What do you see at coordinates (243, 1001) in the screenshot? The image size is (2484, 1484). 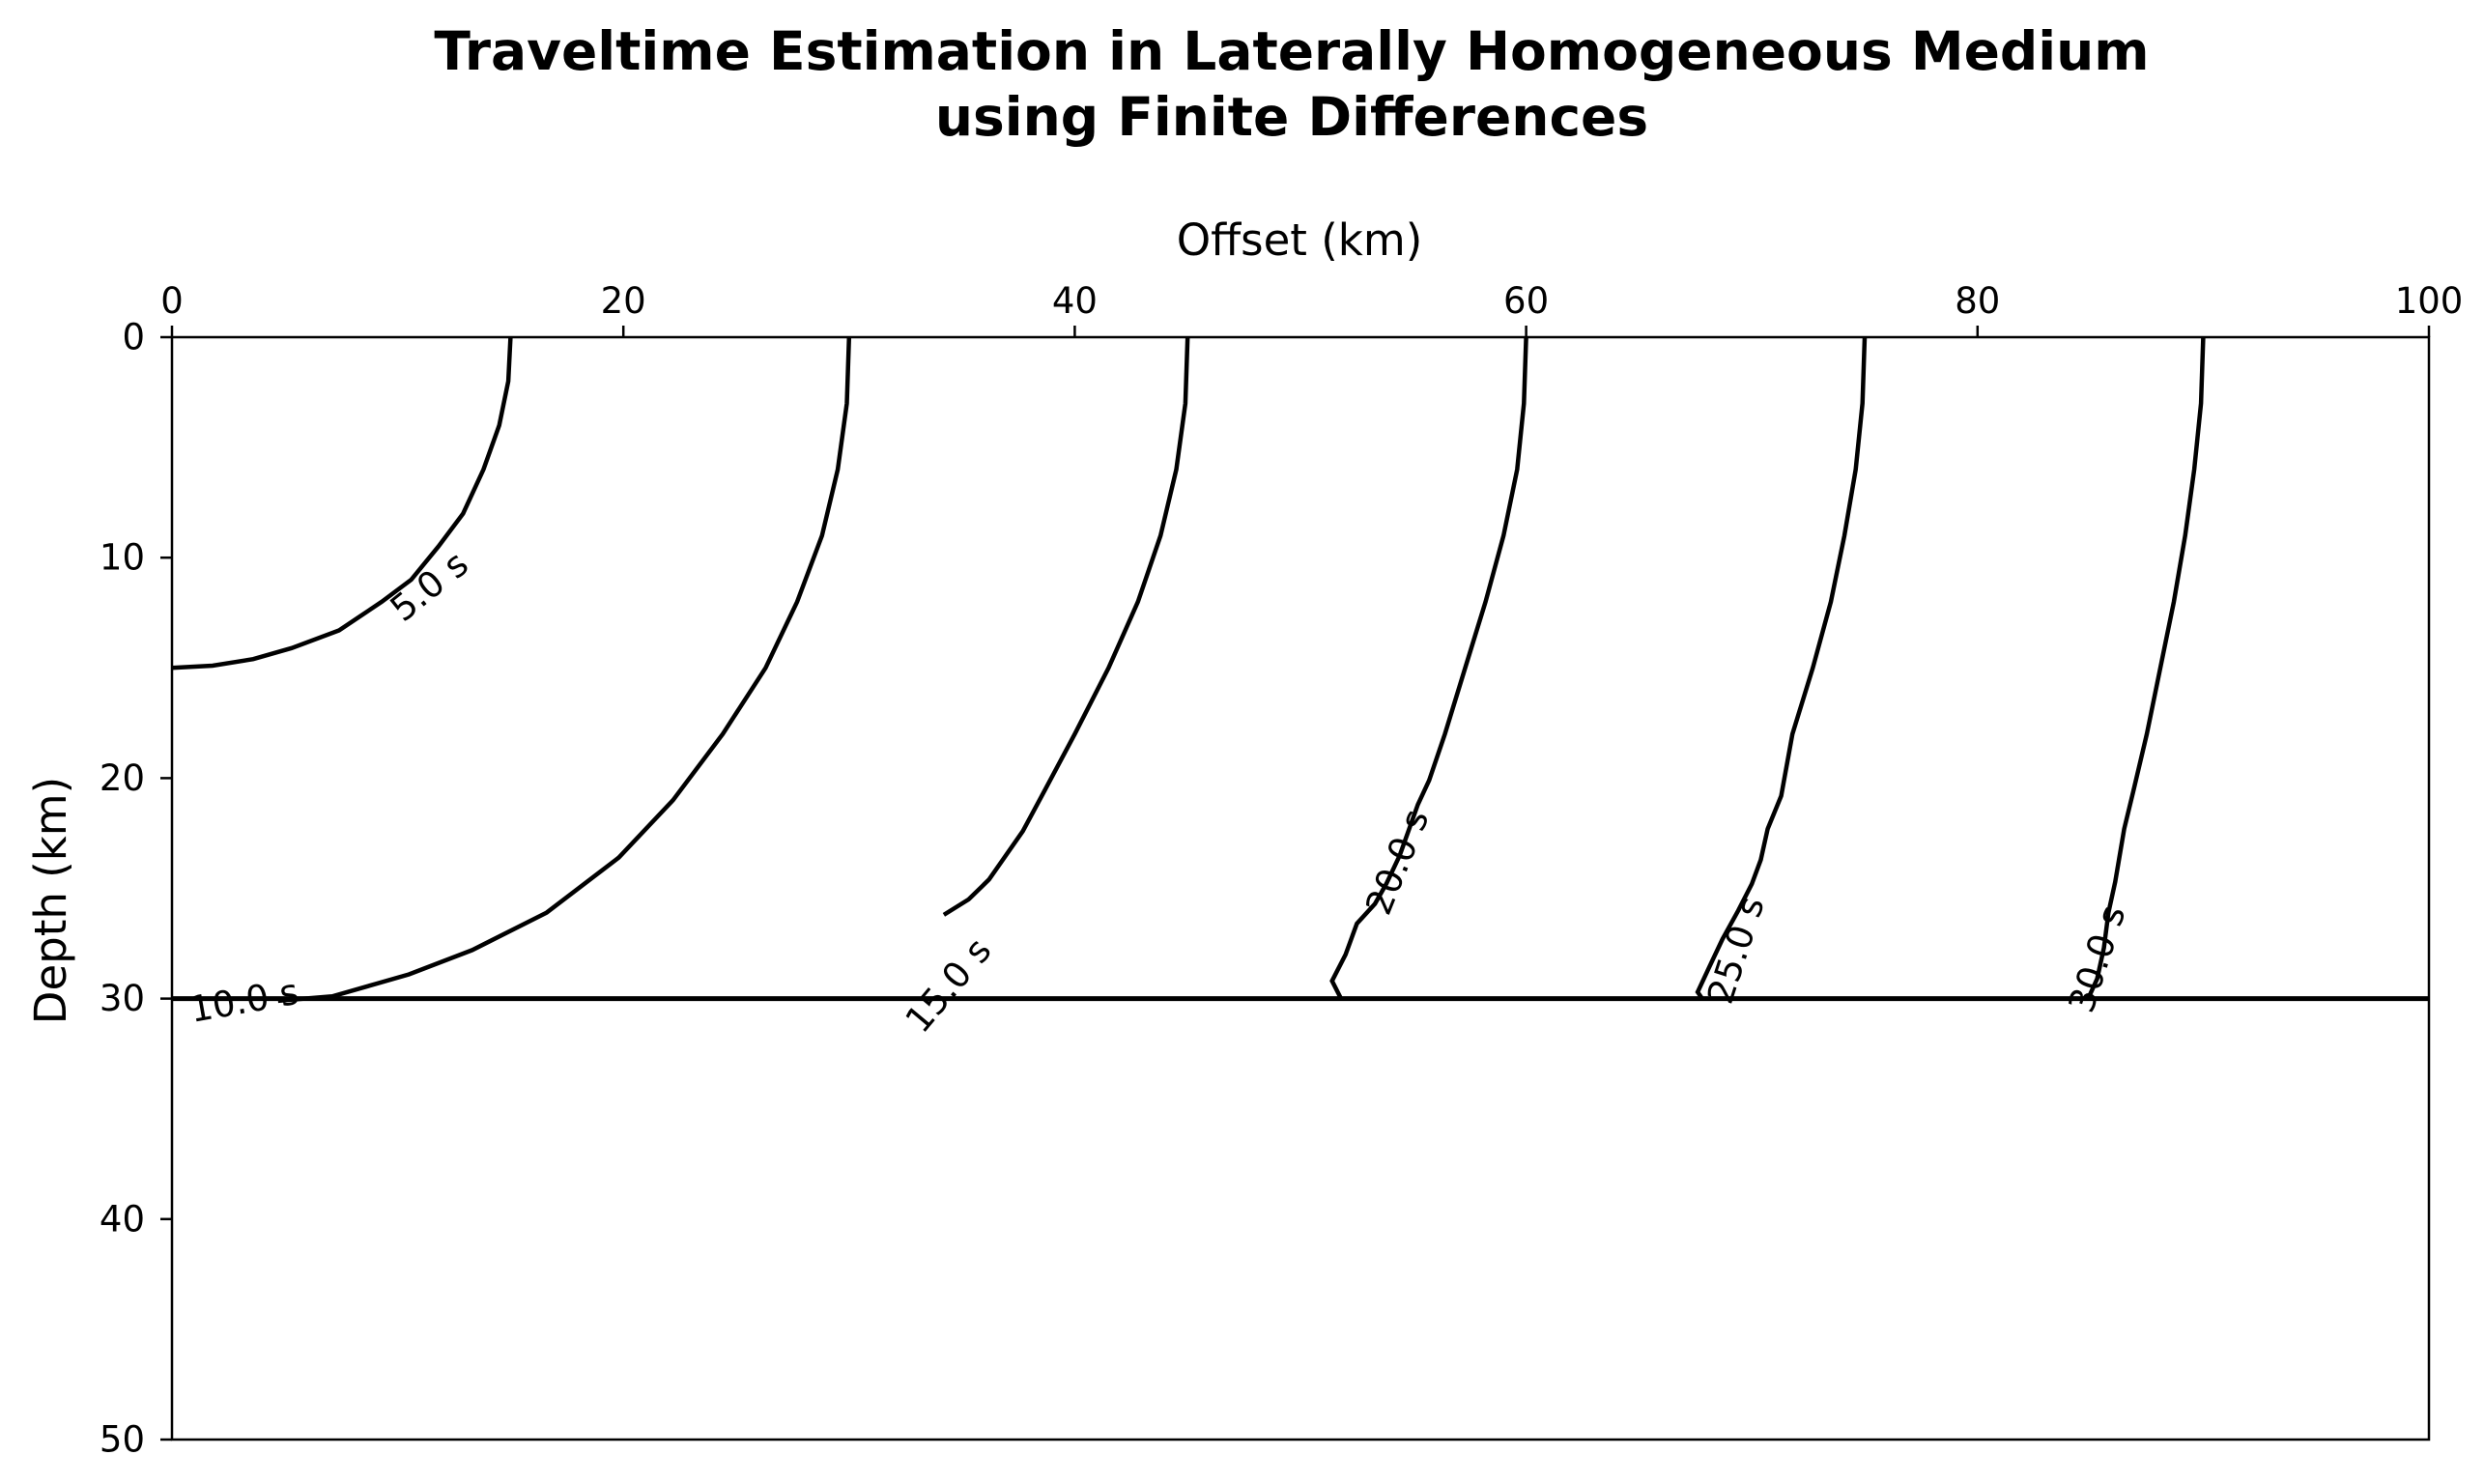 I see `contour-label-10: 10.0 s` at bounding box center [243, 1001].